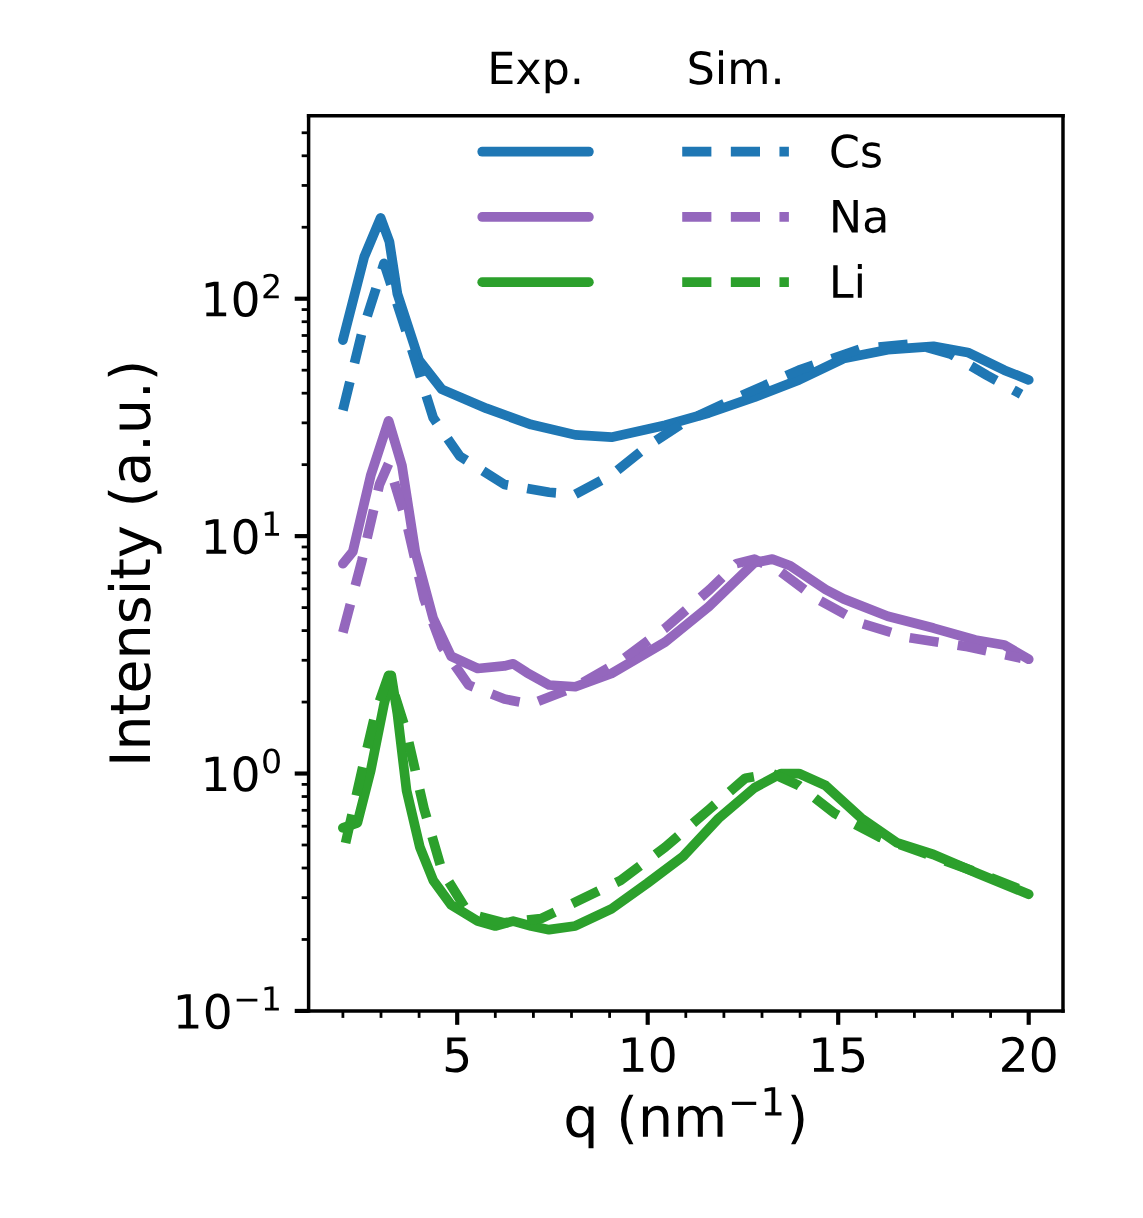 The width and height of the screenshot is (1143, 1218). What do you see at coordinates (242, 295) in the screenshot?
I see `y-tick-label: 10$^{2}$` at bounding box center [242, 295].